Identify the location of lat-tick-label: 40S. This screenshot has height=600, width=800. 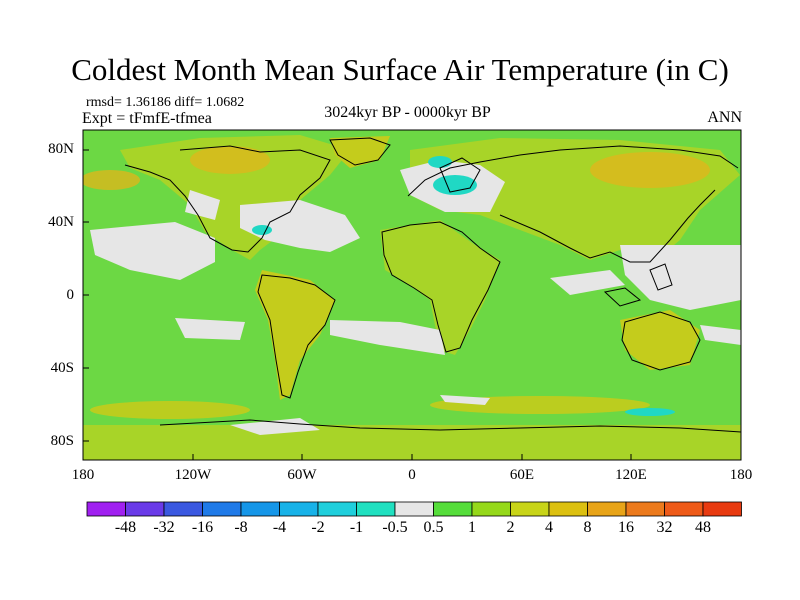
(62, 368).